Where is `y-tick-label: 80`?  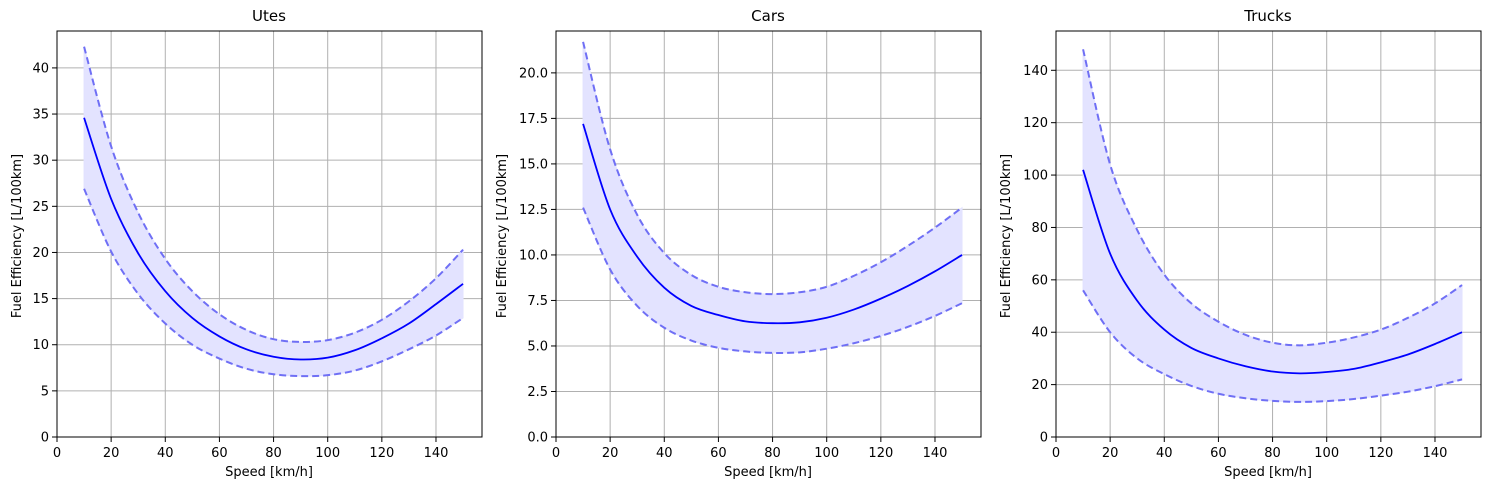 y-tick-label: 80 is located at coordinates (1039, 228).